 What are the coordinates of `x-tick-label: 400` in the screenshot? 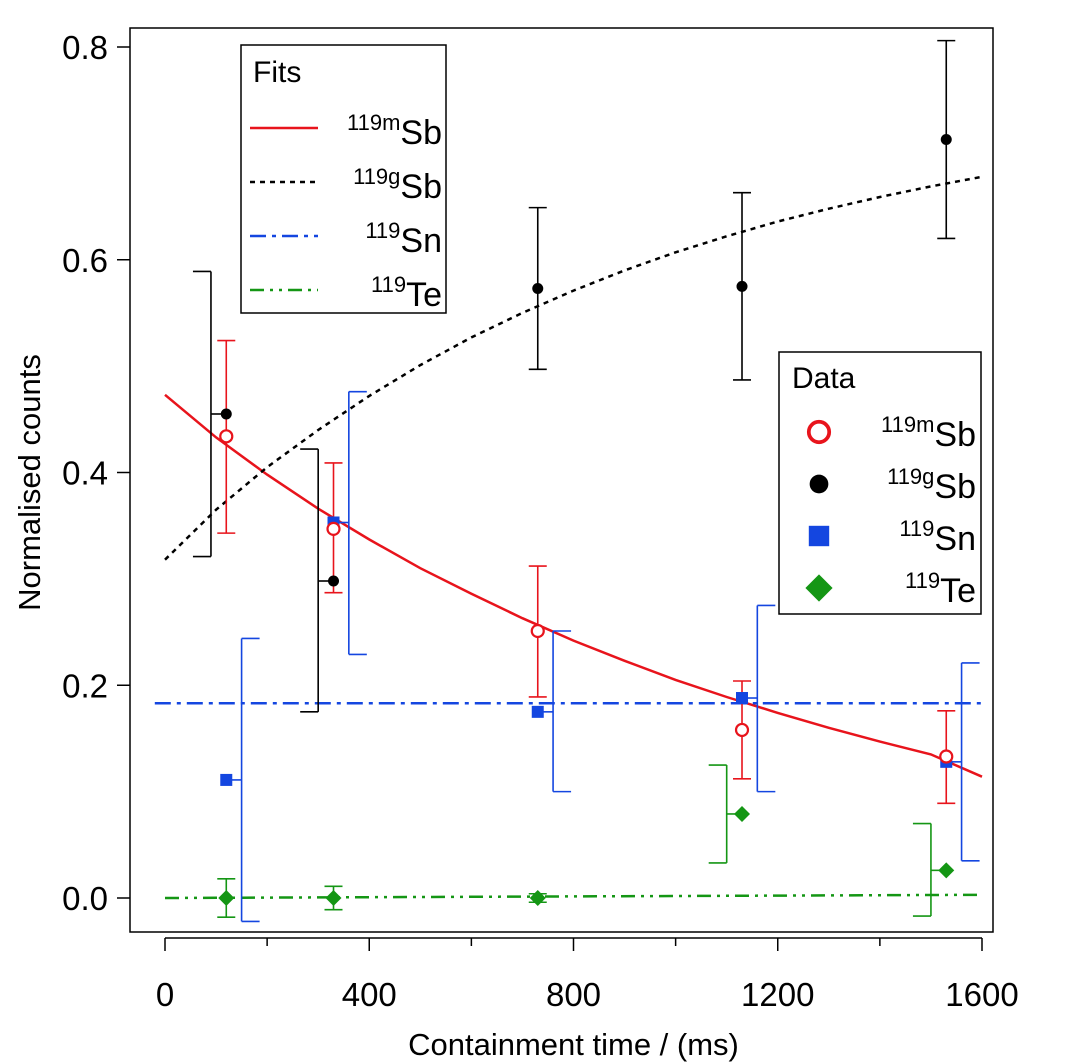 It's located at (369, 994).